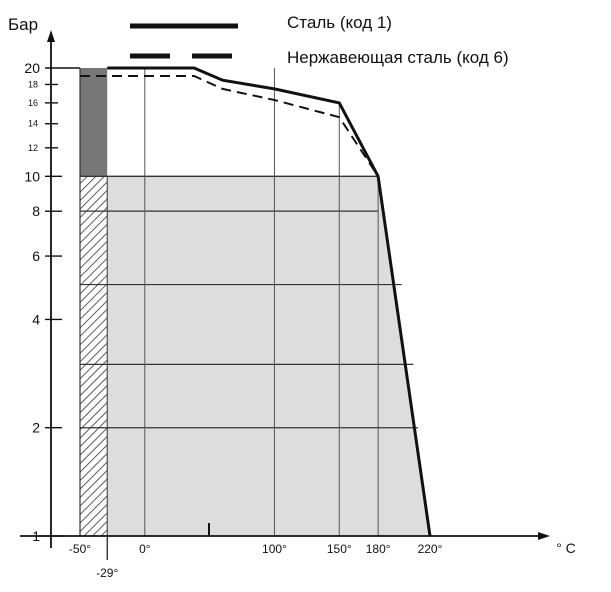 The width and height of the screenshot is (611, 592). Describe the element at coordinates (51, 36) in the screenshot. I see `y-axis-arrow-icon` at that location.